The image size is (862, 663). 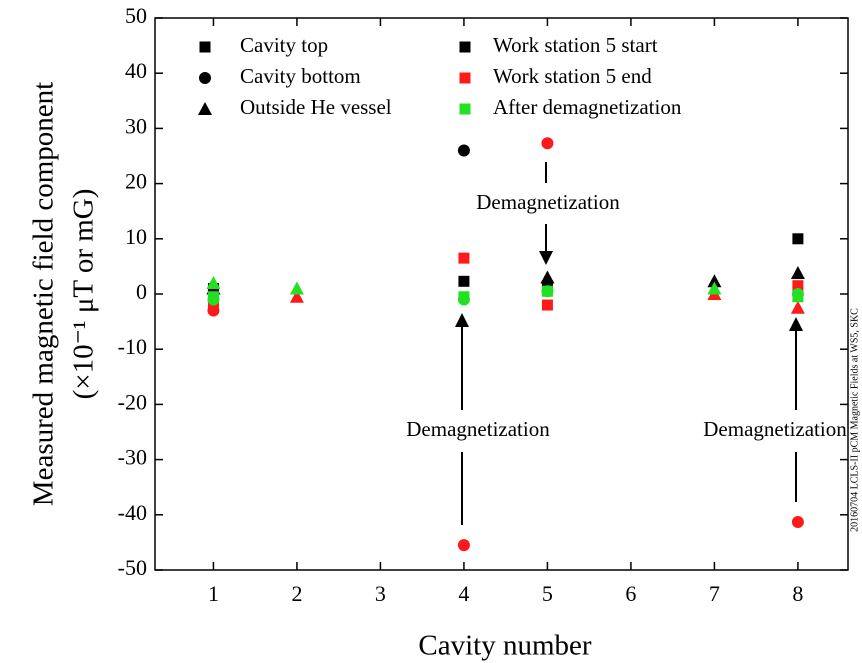 What do you see at coordinates (630, 593) in the screenshot?
I see `x-tick-label: 6` at bounding box center [630, 593].